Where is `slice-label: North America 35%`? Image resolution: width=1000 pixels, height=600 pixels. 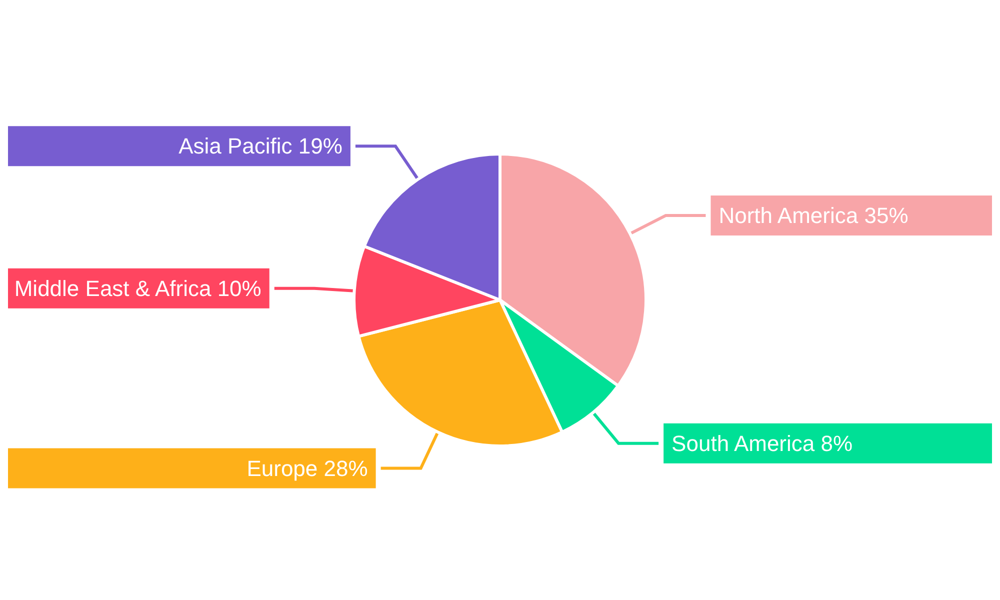
slice-label: North America 35% is located at coordinates (813, 215).